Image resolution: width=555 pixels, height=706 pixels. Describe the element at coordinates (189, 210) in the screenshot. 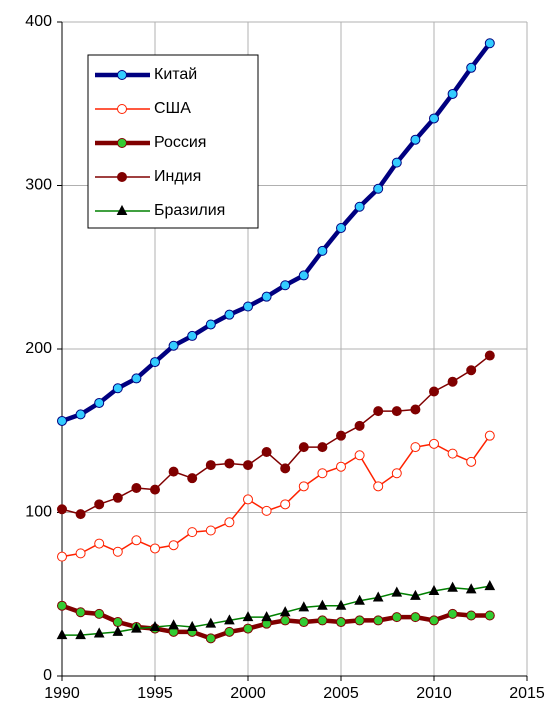

I see `legend-label: Бразилия` at that location.